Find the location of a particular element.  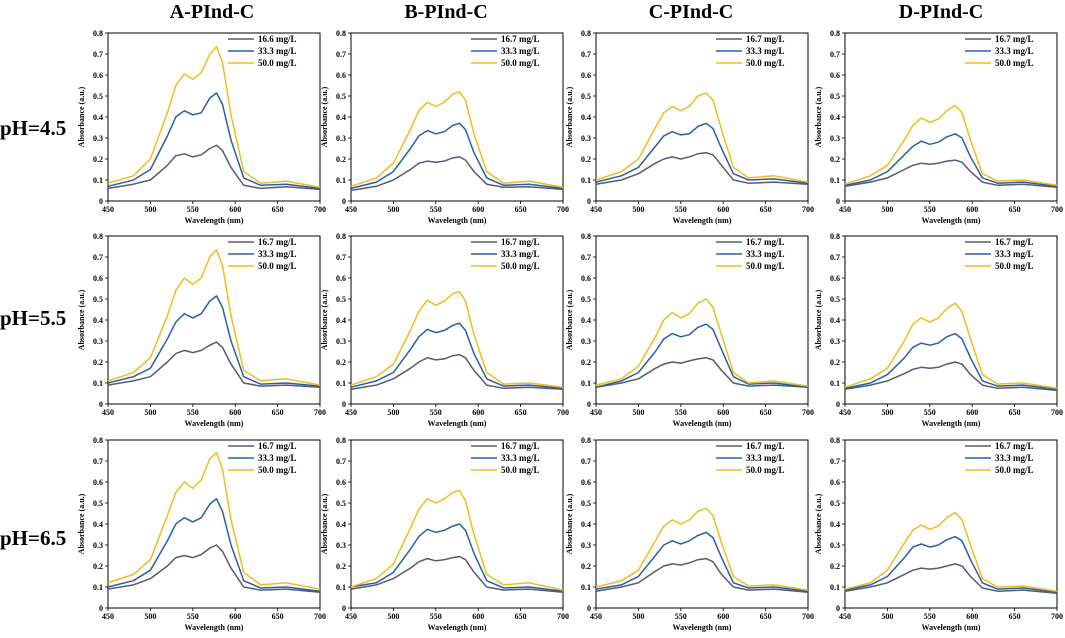

row-label-ph55: pH=5.5 is located at coordinates (33, 318).